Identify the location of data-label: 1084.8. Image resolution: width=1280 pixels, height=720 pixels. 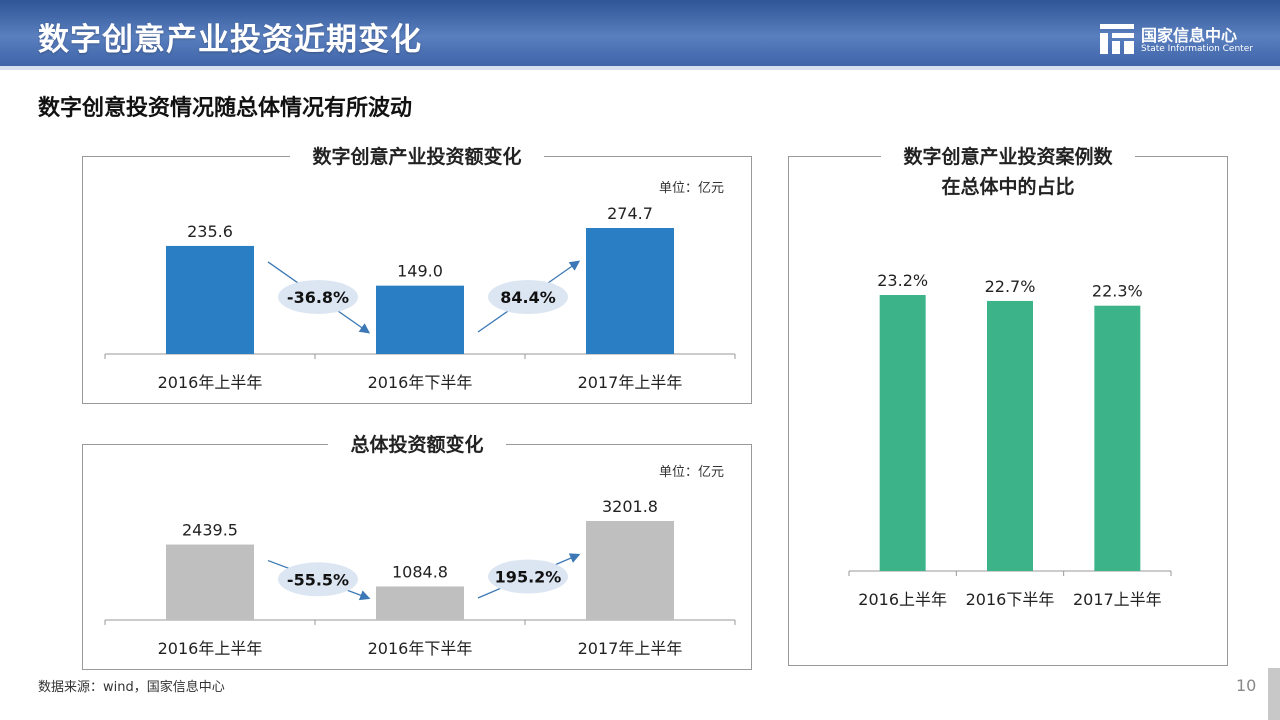
(420, 571).